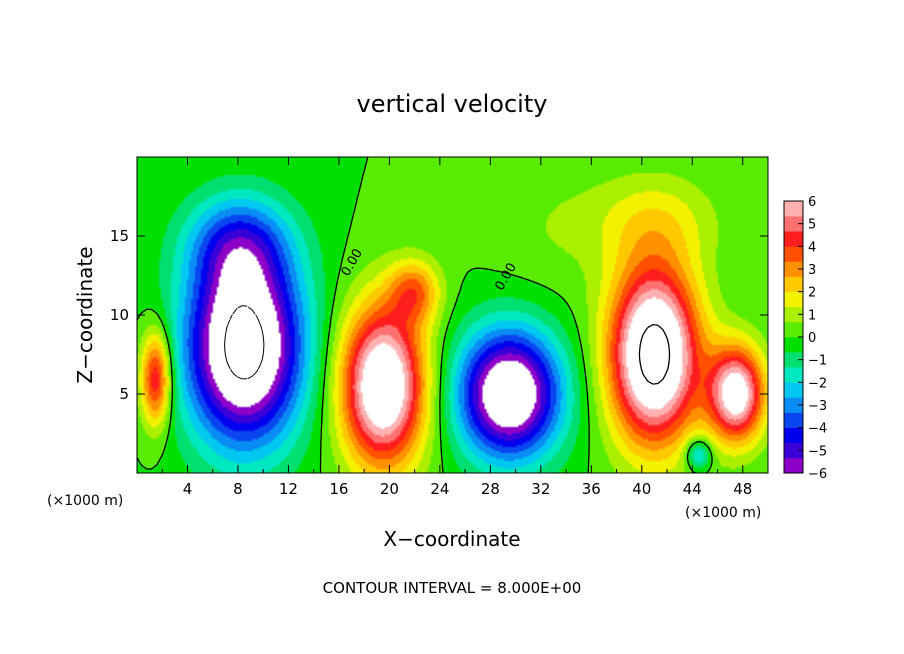 The height and width of the screenshot is (654, 904). I want to click on colorbar-tick-label: 6, so click(812, 202).